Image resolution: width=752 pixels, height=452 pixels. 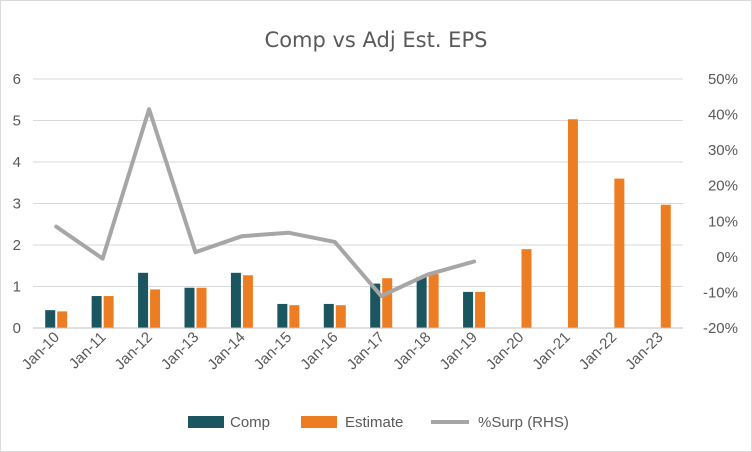 I want to click on y2-tick-label: 0%, so click(x=727, y=257).